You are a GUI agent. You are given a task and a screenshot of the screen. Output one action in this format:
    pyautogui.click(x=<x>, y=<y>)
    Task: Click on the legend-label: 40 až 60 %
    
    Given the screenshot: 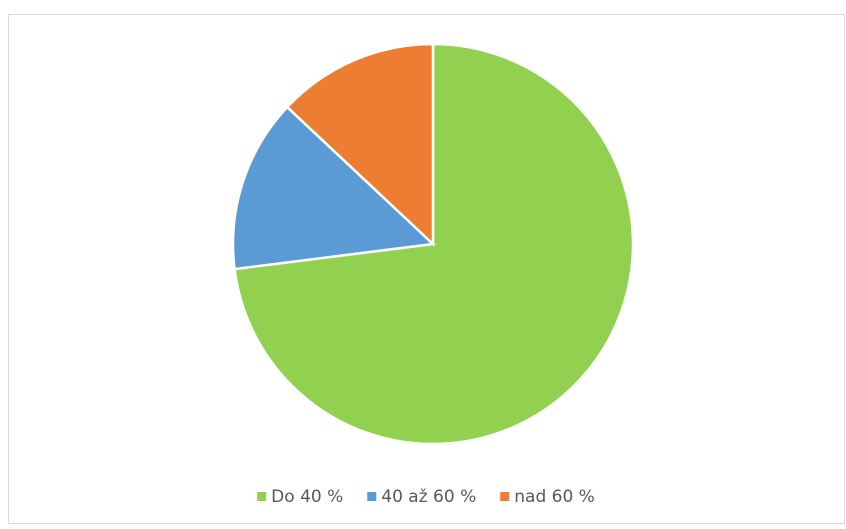 What is the action you would take?
    pyautogui.click(x=428, y=497)
    